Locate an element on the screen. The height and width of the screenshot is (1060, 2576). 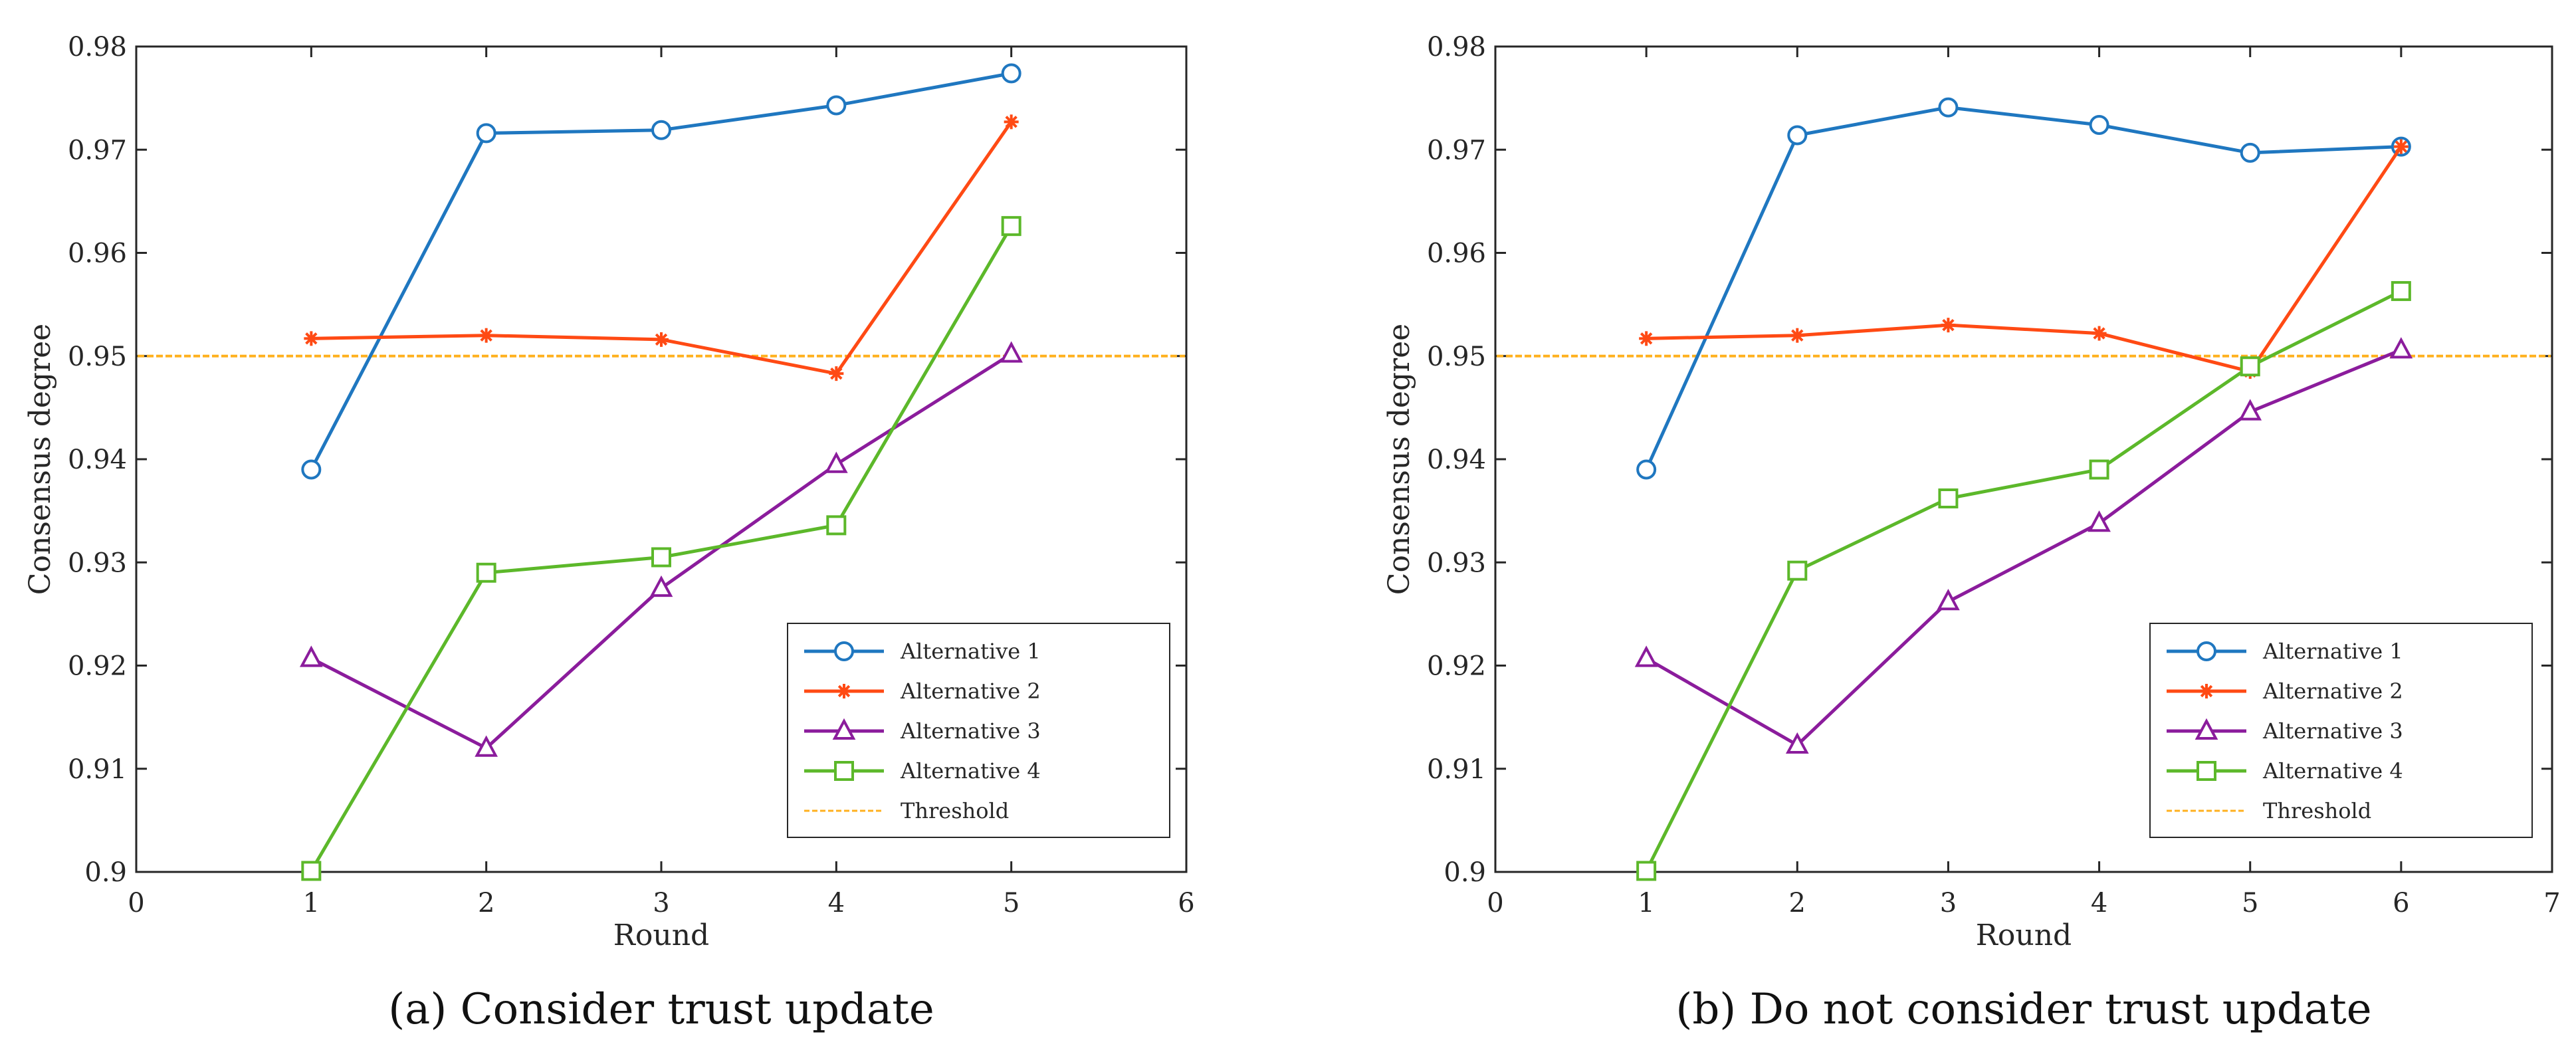
legend-label: Threshold is located at coordinates (955, 811).